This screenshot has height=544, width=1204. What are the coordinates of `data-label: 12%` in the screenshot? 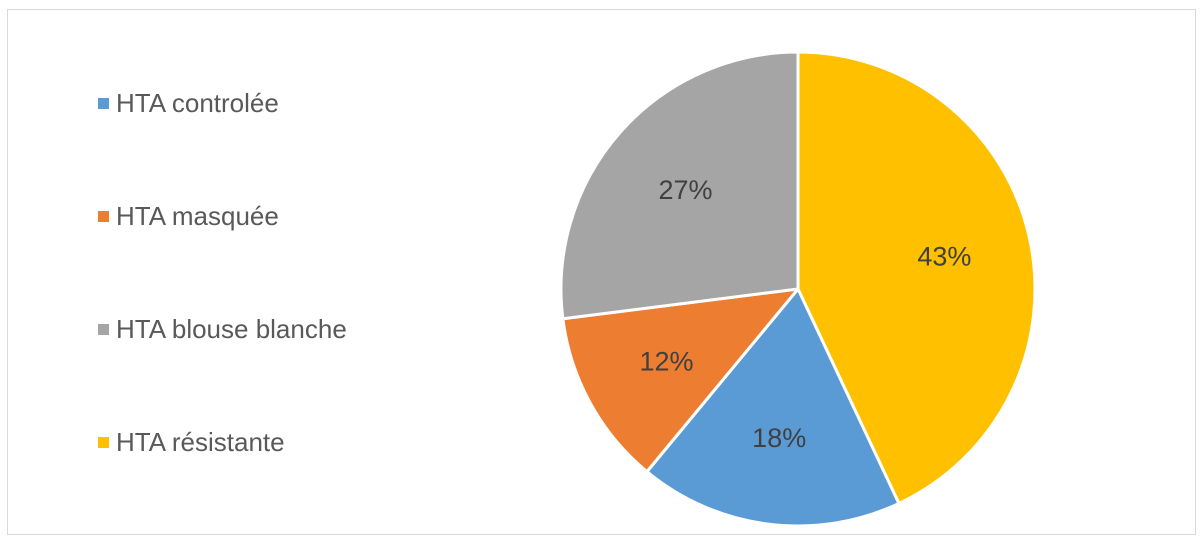 It's located at (667, 361).